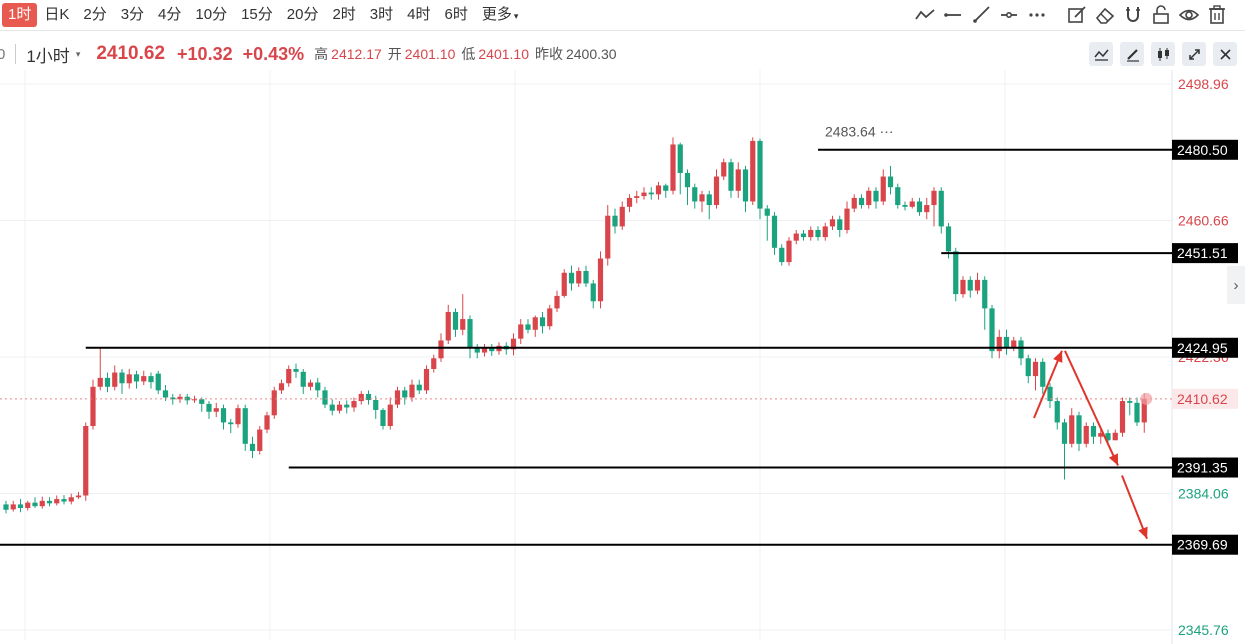 The width and height of the screenshot is (1245, 644). I want to click on forecast-arrows-layer, so click(1090, 445).